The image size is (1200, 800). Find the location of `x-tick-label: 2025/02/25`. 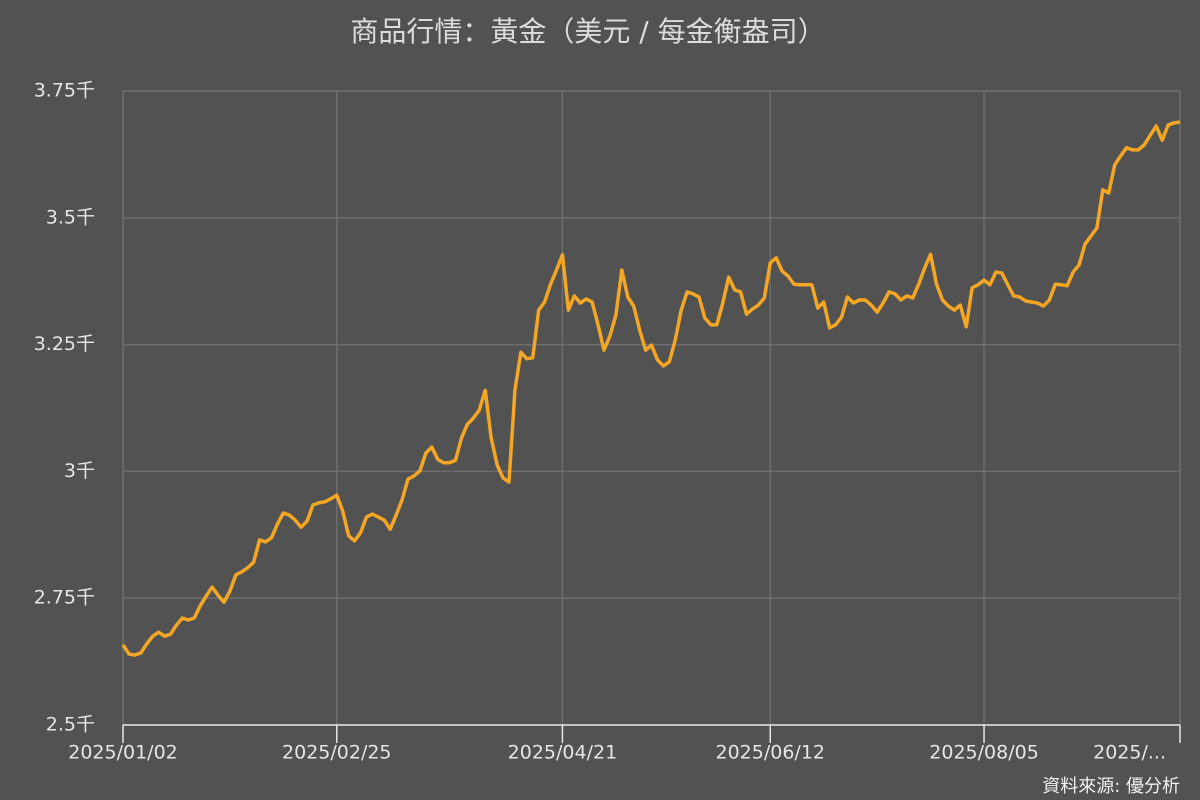

x-tick-label: 2025/02/25 is located at coordinates (337, 753).